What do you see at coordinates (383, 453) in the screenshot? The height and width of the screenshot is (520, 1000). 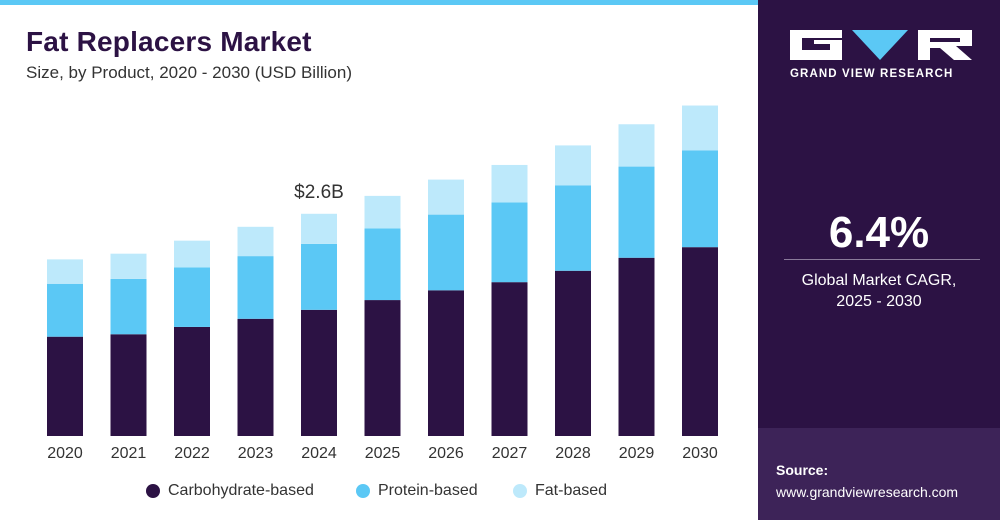 I see `x-tick-label-2025: 2025` at bounding box center [383, 453].